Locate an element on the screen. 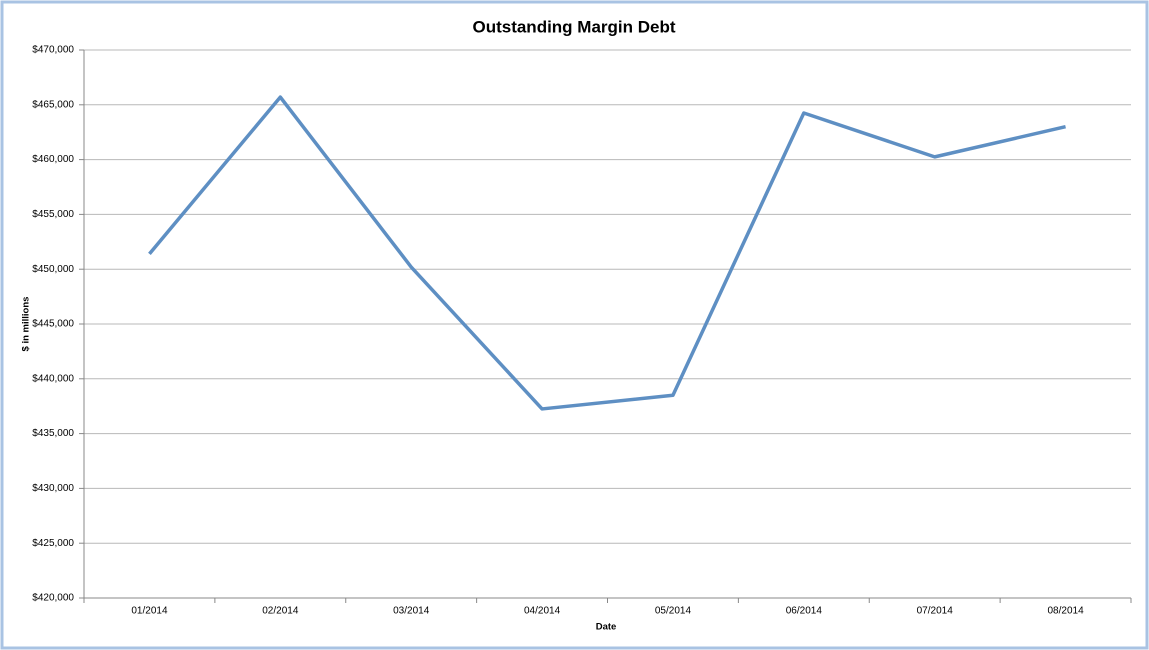 This screenshot has height=650, width=1149. x-tick-label: 05/2014 is located at coordinates (673, 611).